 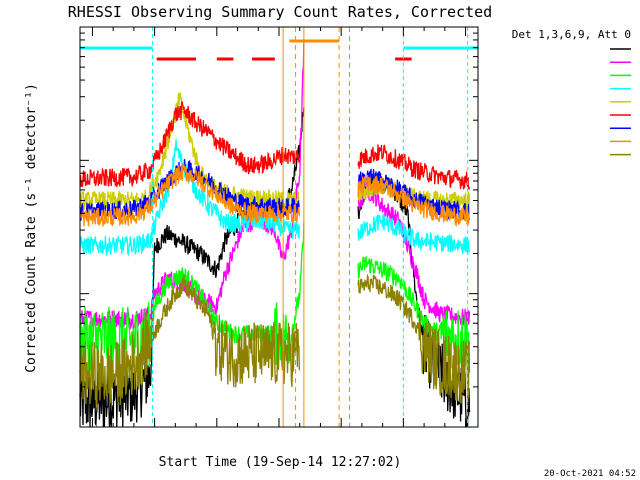 I want to click on footer-date: 20-Oct-2021 04:52, so click(x=590, y=474).